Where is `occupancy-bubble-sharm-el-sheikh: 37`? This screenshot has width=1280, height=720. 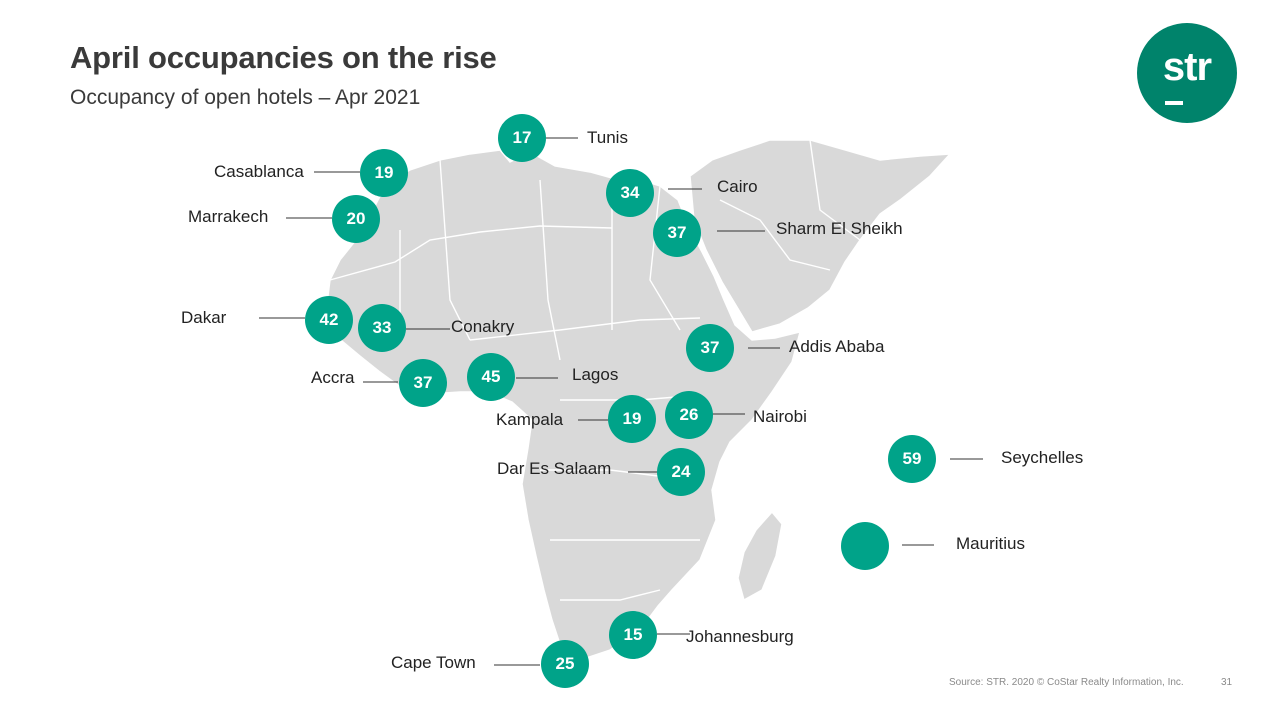 occupancy-bubble-sharm-el-sheikh: 37 is located at coordinates (677, 233).